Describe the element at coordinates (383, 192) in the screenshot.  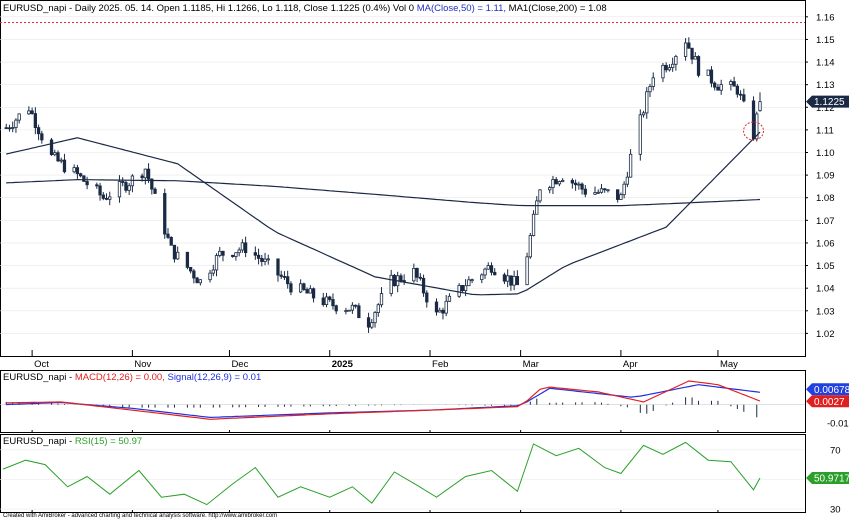
I see `ma200-line` at that location.